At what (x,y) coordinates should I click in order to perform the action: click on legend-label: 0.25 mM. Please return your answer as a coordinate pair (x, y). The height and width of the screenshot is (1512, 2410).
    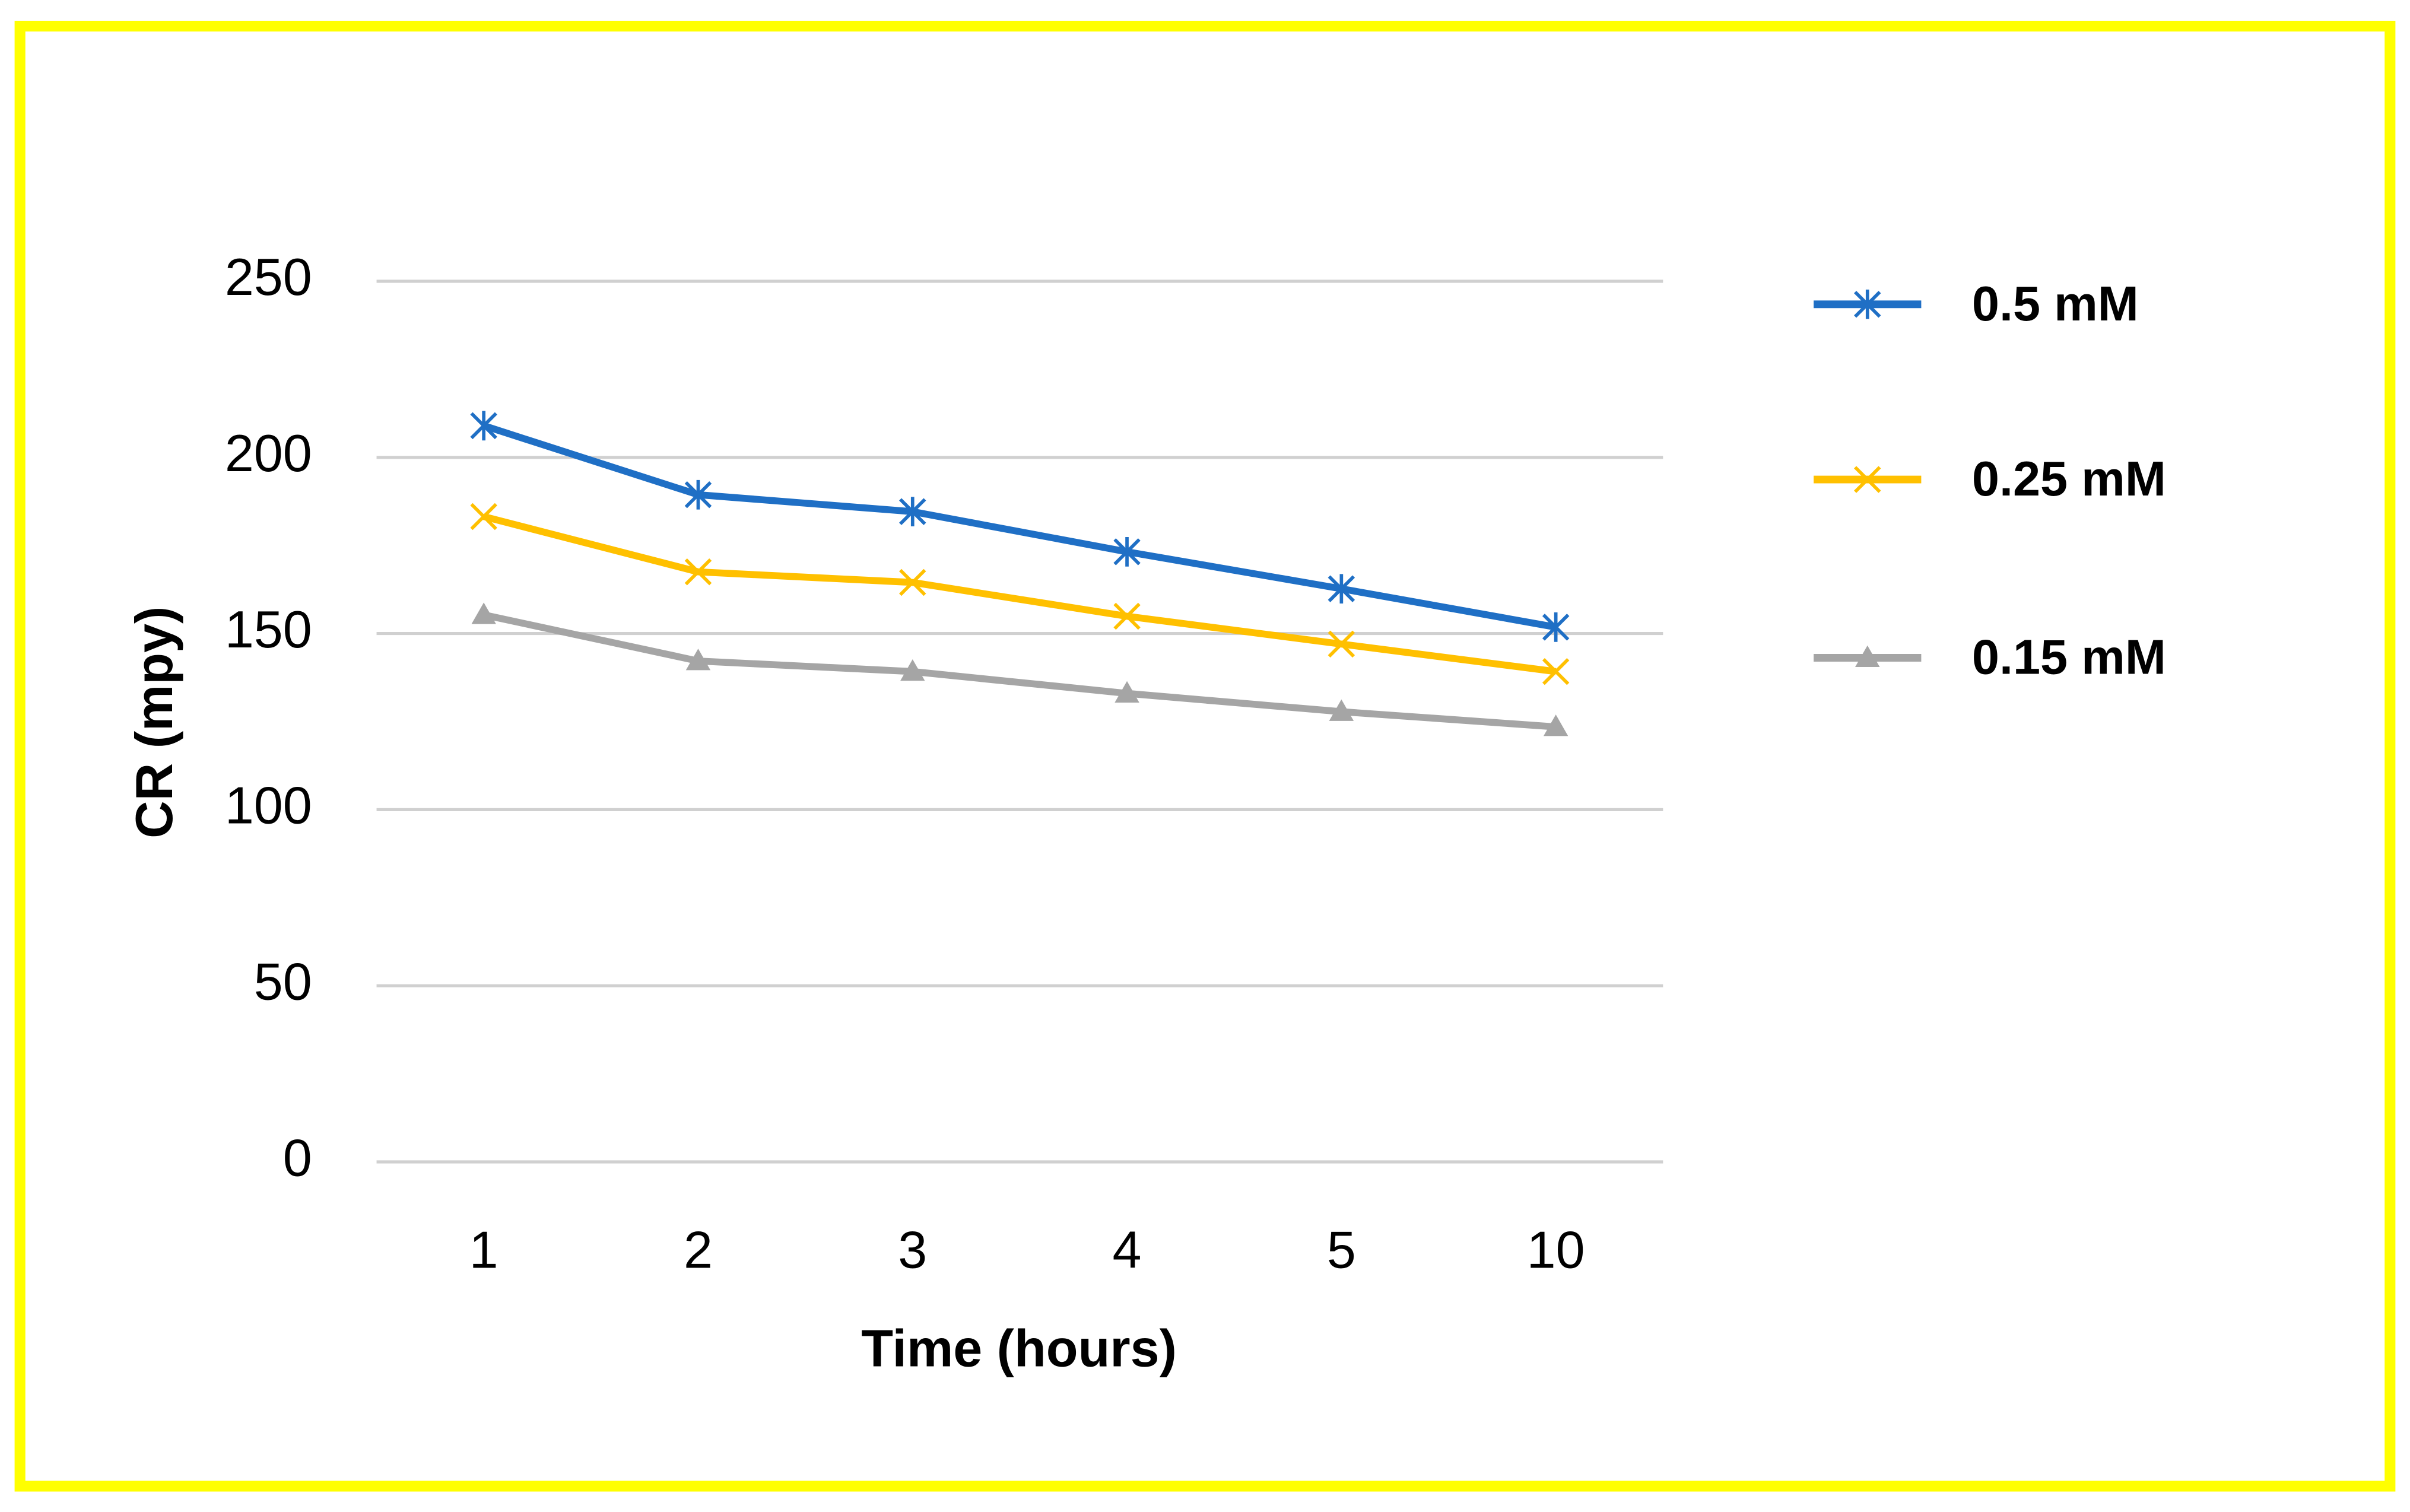
    Looking at the image, I should click on (2069, 478).